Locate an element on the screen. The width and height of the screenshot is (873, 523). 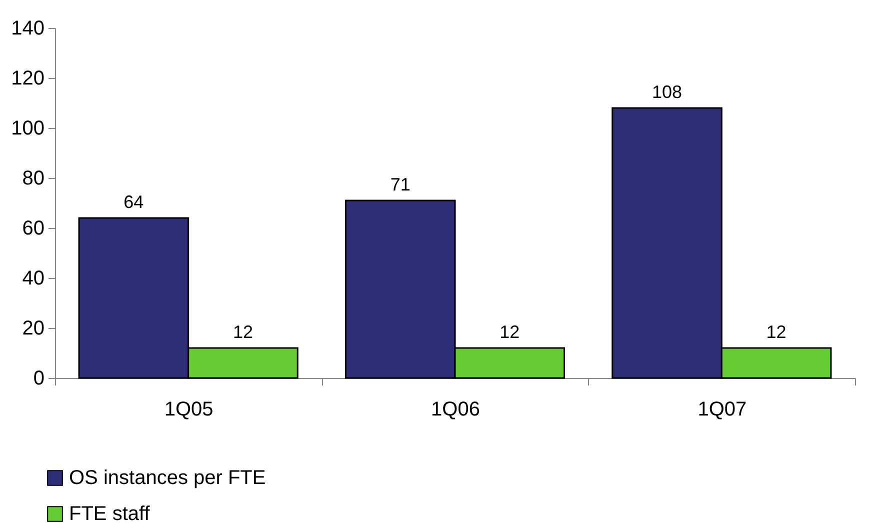
x-tick-label: 1Q05 is located at coordinates (189, 409).